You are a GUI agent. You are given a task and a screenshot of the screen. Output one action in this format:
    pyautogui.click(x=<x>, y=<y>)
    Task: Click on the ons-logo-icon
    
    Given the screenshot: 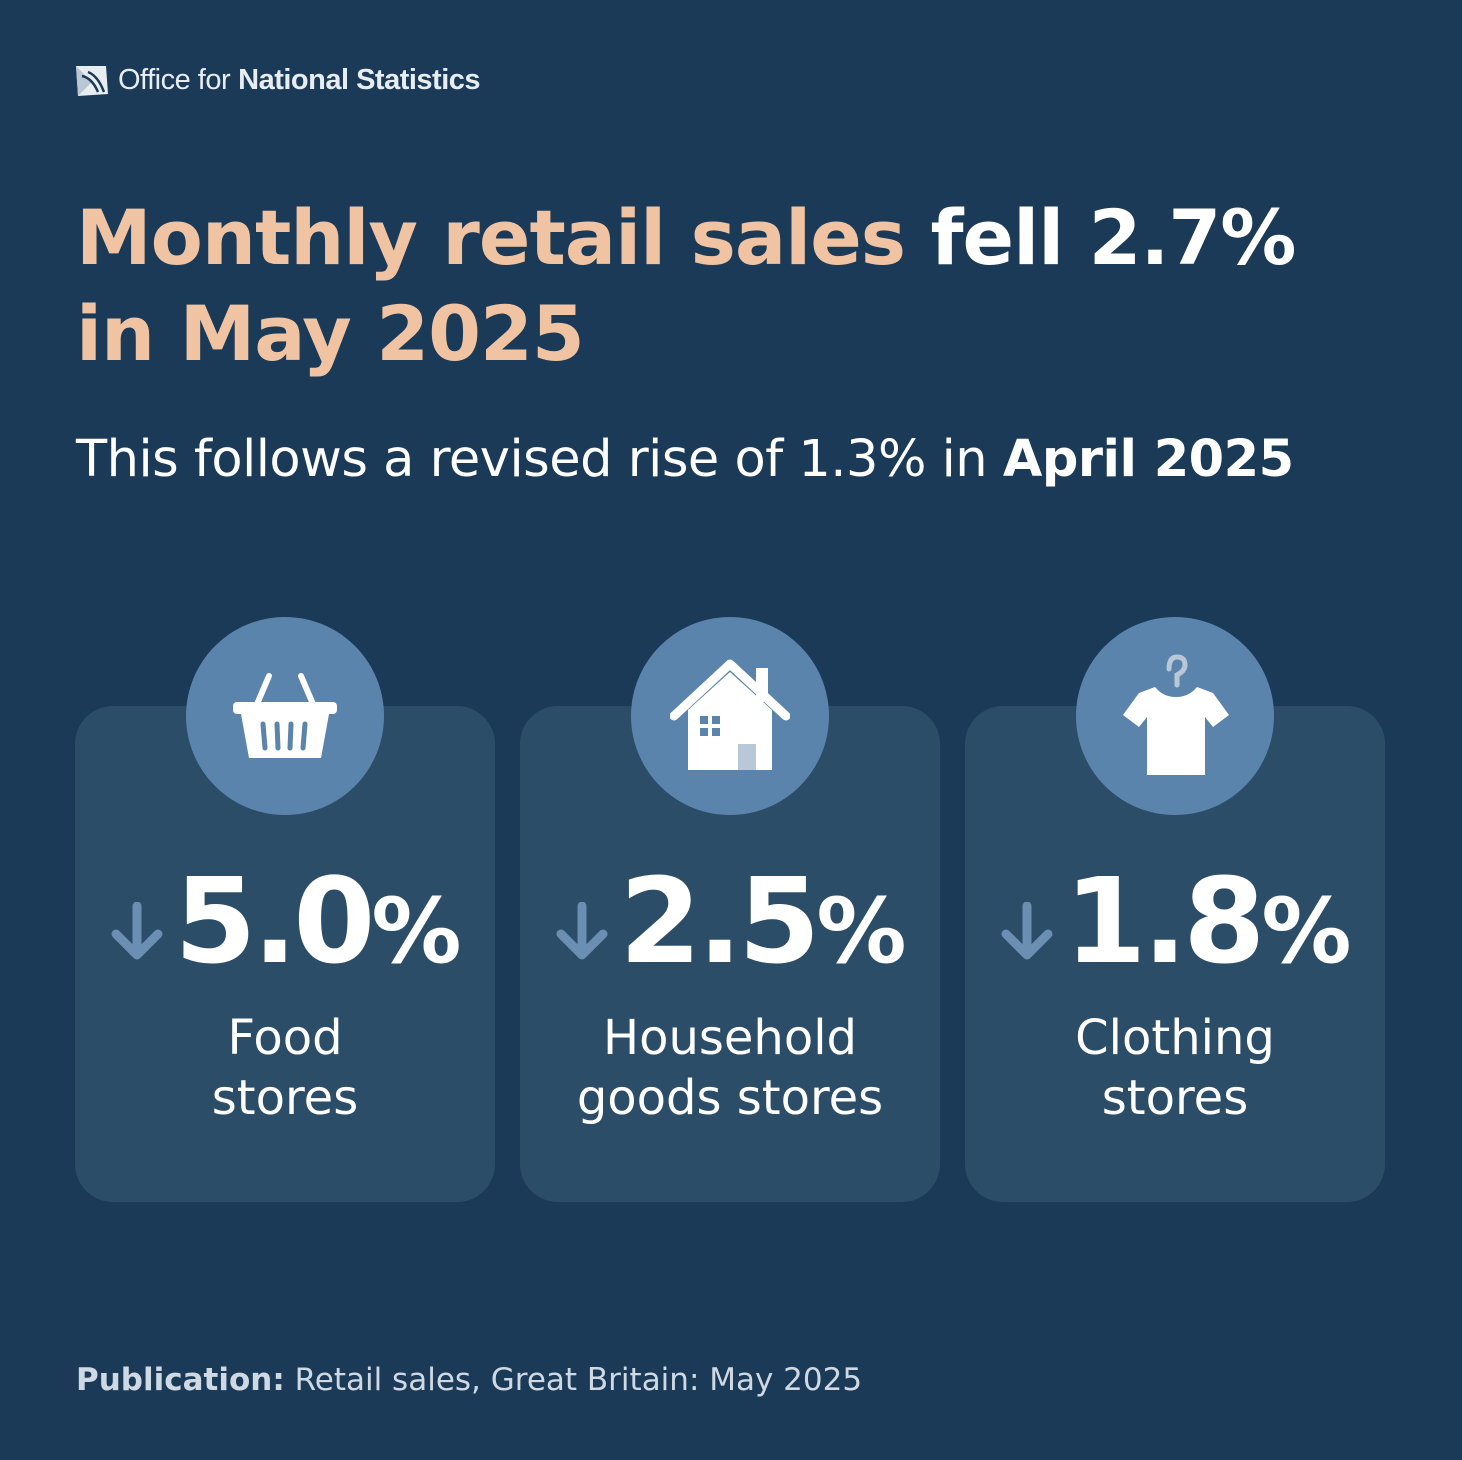 What is the action you would take?
    pyautogui.click(x=92, y=81)
    